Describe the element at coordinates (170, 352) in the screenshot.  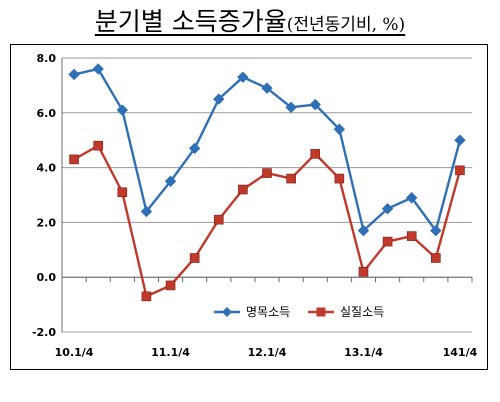
I see `x-tick-label: 11.1/4` at that location.